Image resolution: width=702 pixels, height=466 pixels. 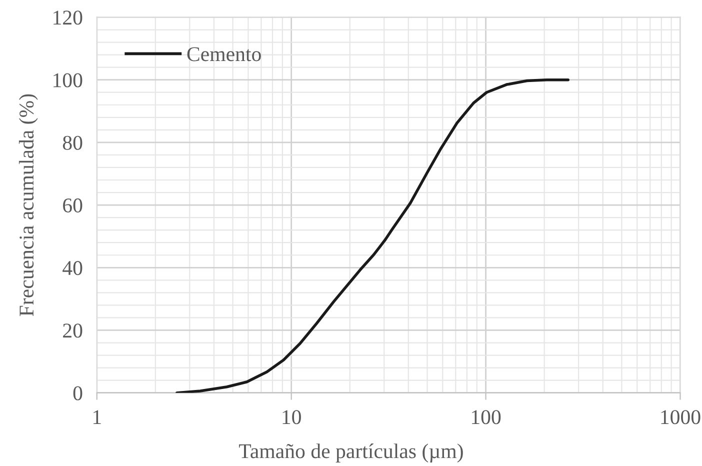 I want to click on x-tick-label: 1, so click(x=97, y=417).